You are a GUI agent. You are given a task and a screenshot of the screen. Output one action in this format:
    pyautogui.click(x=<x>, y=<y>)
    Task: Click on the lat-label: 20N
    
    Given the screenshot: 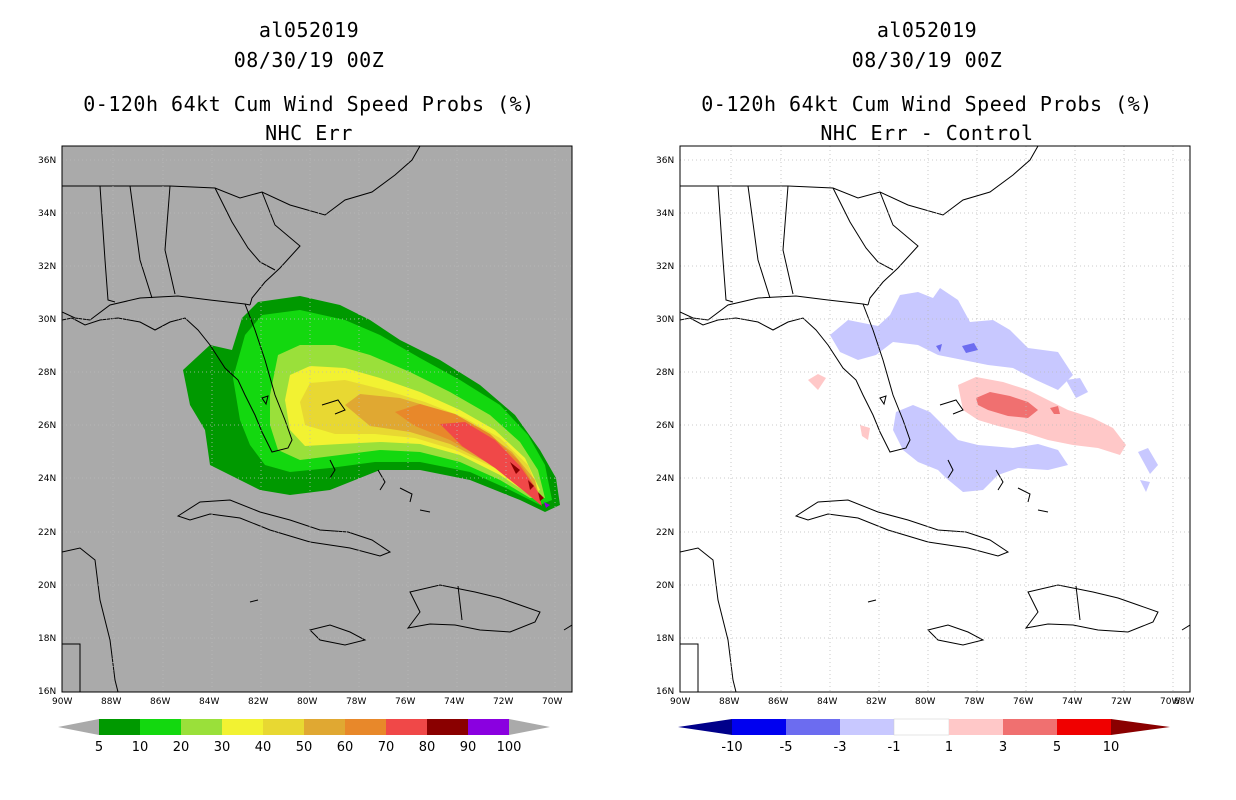 What is the action you would take?
    pyautogui.click(x=47, y=586)
    